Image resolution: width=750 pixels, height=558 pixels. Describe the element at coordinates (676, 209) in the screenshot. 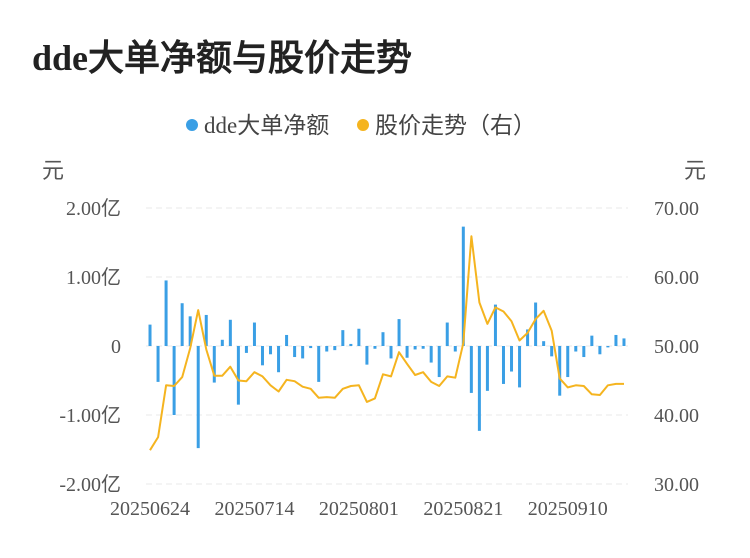

I see `right-tick-label: 70.00` at that location.